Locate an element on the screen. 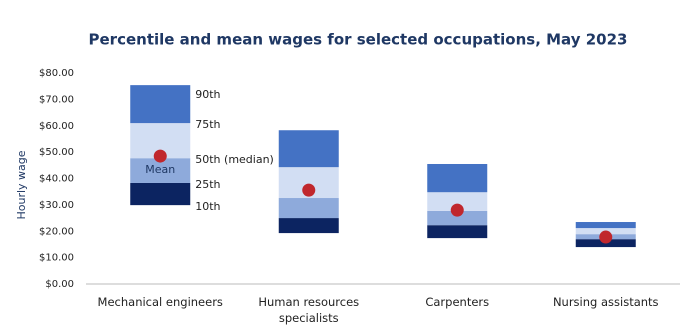  x-tick-label: Mechanical engineers is located at coordinates (160, 302).